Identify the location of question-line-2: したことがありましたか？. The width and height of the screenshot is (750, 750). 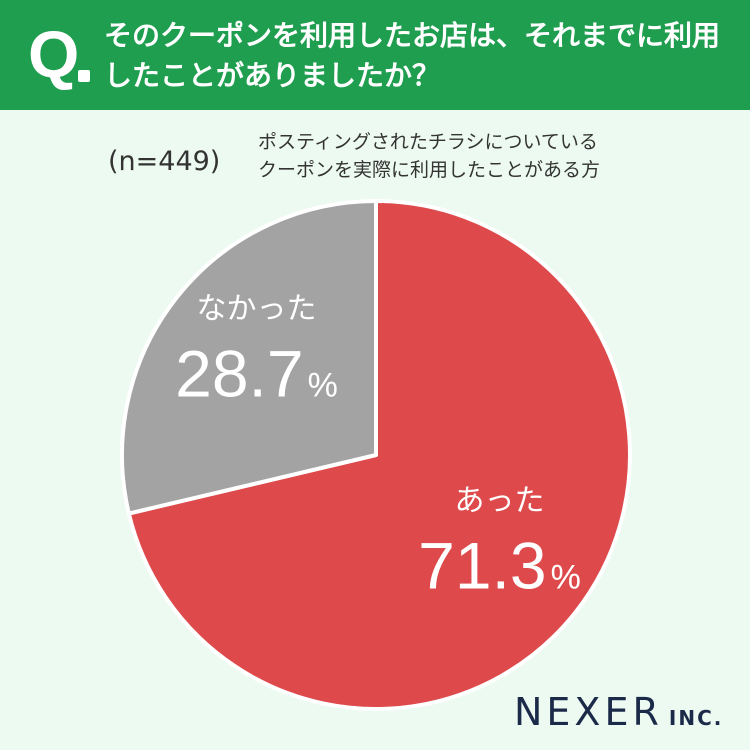
(272, 75).